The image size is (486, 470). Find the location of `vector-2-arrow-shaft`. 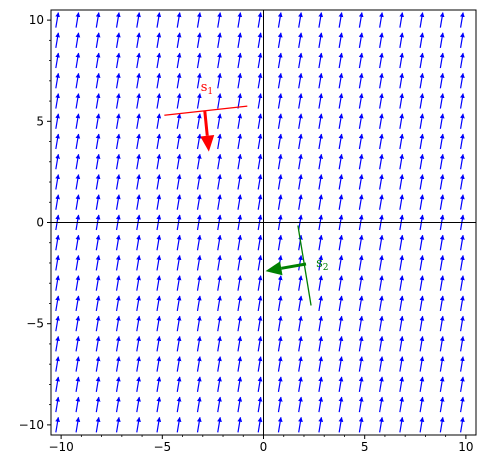

vector-2-arrow-shaft is located at coordinates (293, 266).